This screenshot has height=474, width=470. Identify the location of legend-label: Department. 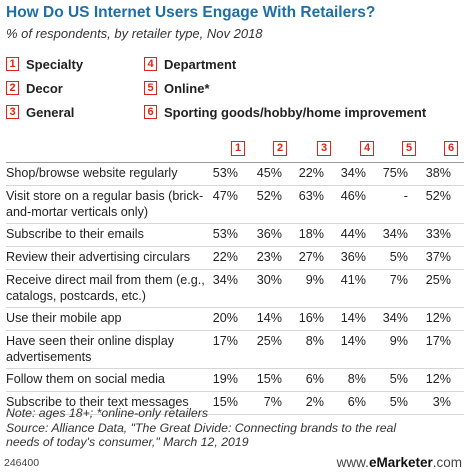
(200, 64).